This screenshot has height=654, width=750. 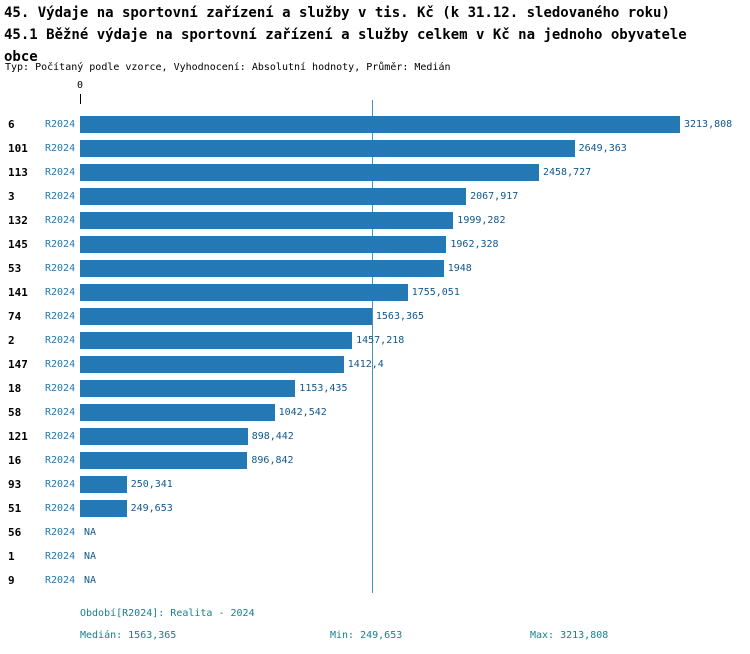 What do you see at coordinates (400, 316) in the screenshot?
I see `bar-value-label: 1563,365` at bounding box center [400, 316].